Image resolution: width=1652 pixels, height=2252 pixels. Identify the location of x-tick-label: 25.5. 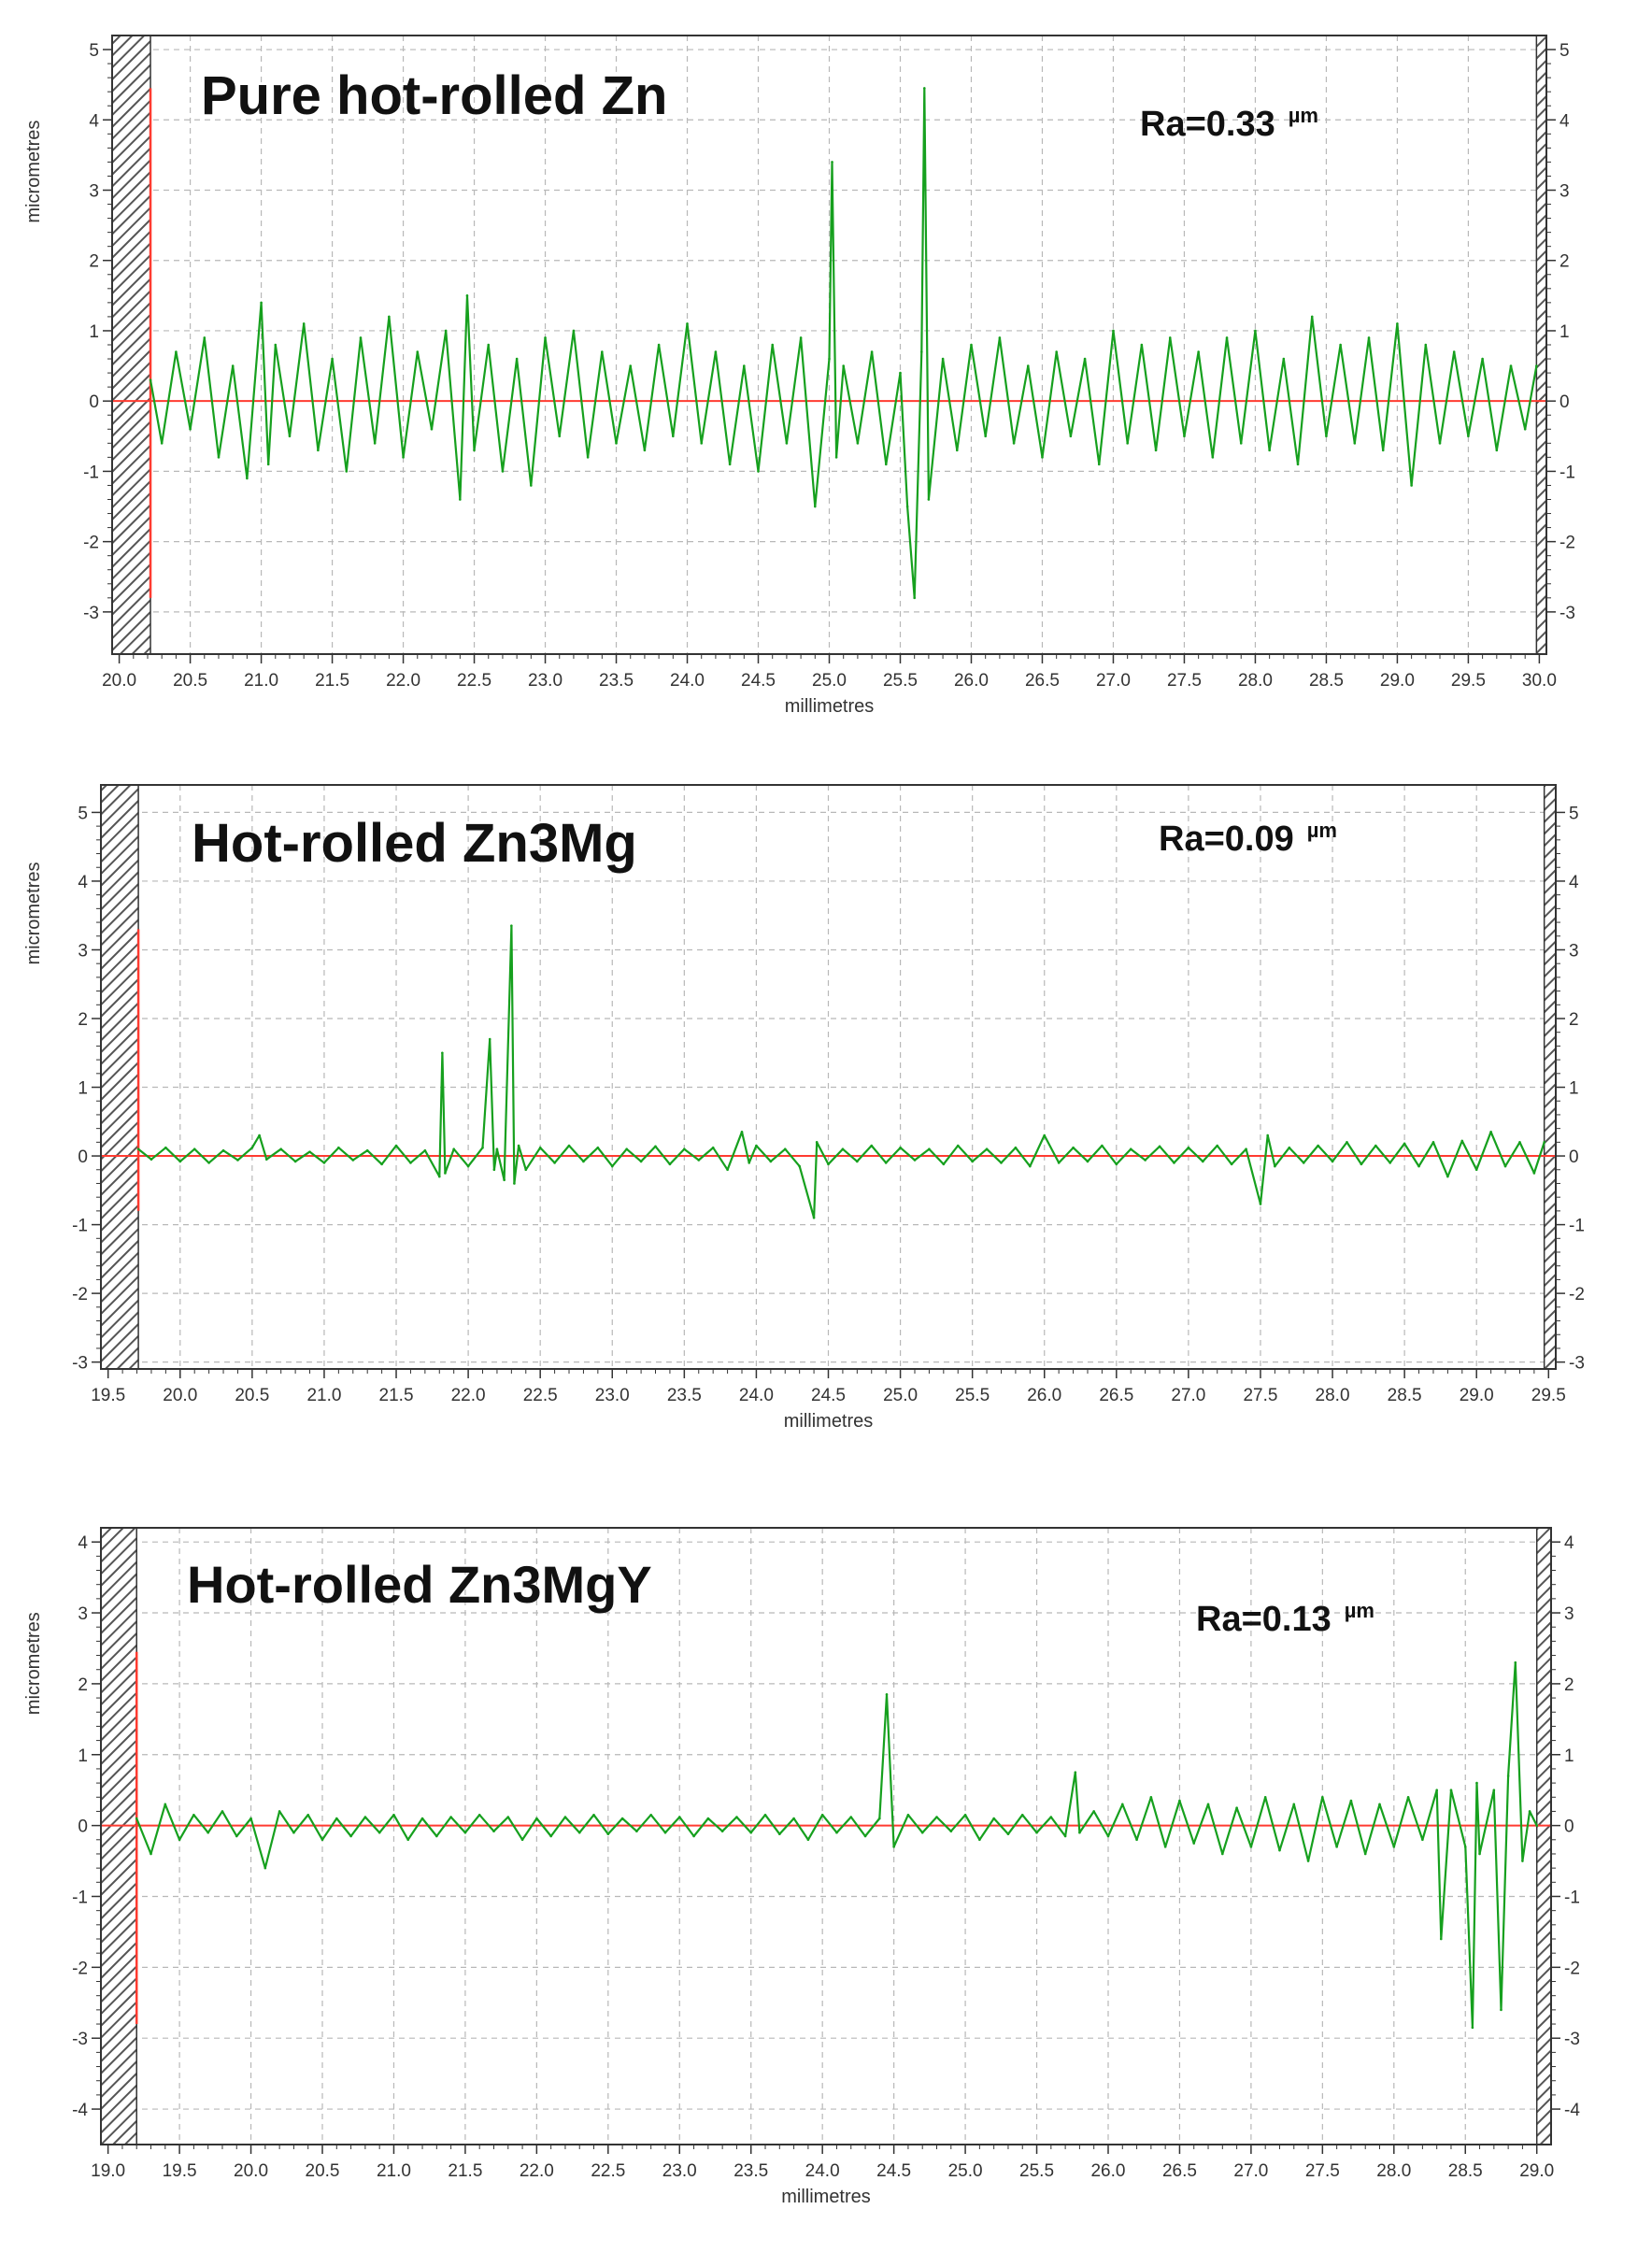
(900, 681).